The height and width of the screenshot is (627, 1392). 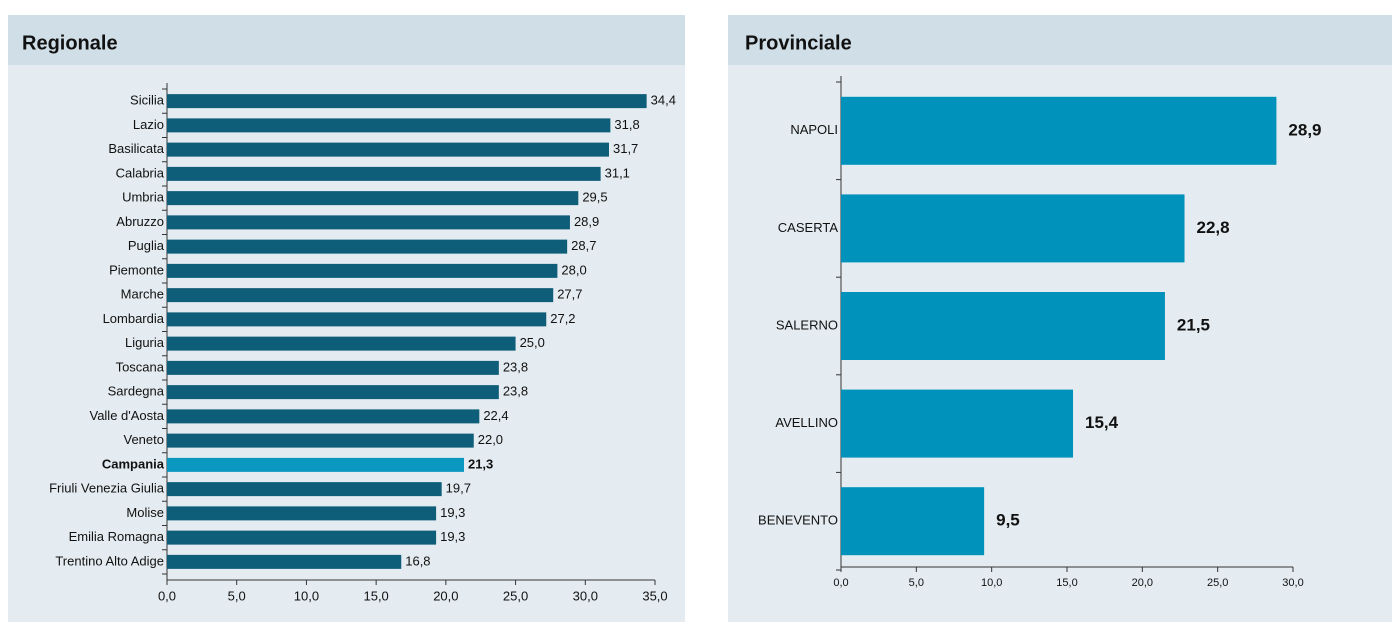 I want to click on value-label: 31,8, so click(x=626, y=124).